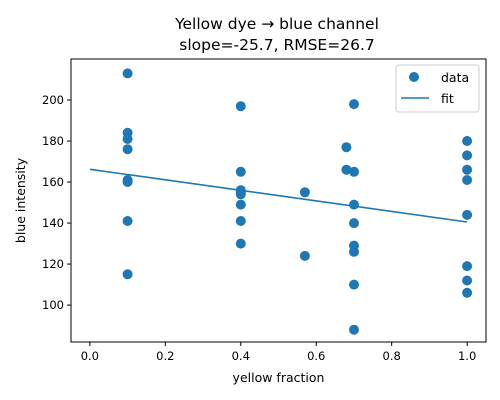 The width and height of the screenshot is (500, 400). I want to click on y-axis-label: blue intensity, so click(20, 200).